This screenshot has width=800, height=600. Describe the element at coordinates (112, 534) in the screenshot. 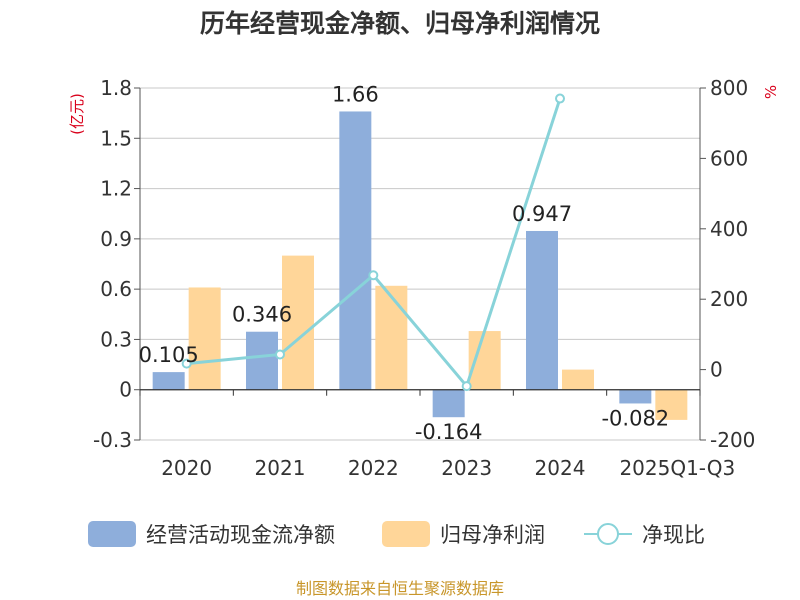

I see `legend-swatch-cashflow` at that location.